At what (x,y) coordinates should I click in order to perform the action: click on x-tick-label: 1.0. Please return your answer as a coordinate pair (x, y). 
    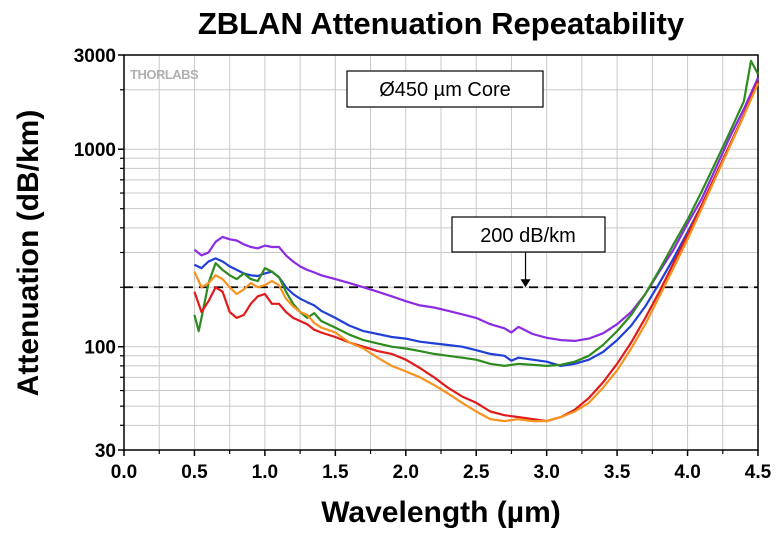
    Looking at the image, I should click on (265, 472).